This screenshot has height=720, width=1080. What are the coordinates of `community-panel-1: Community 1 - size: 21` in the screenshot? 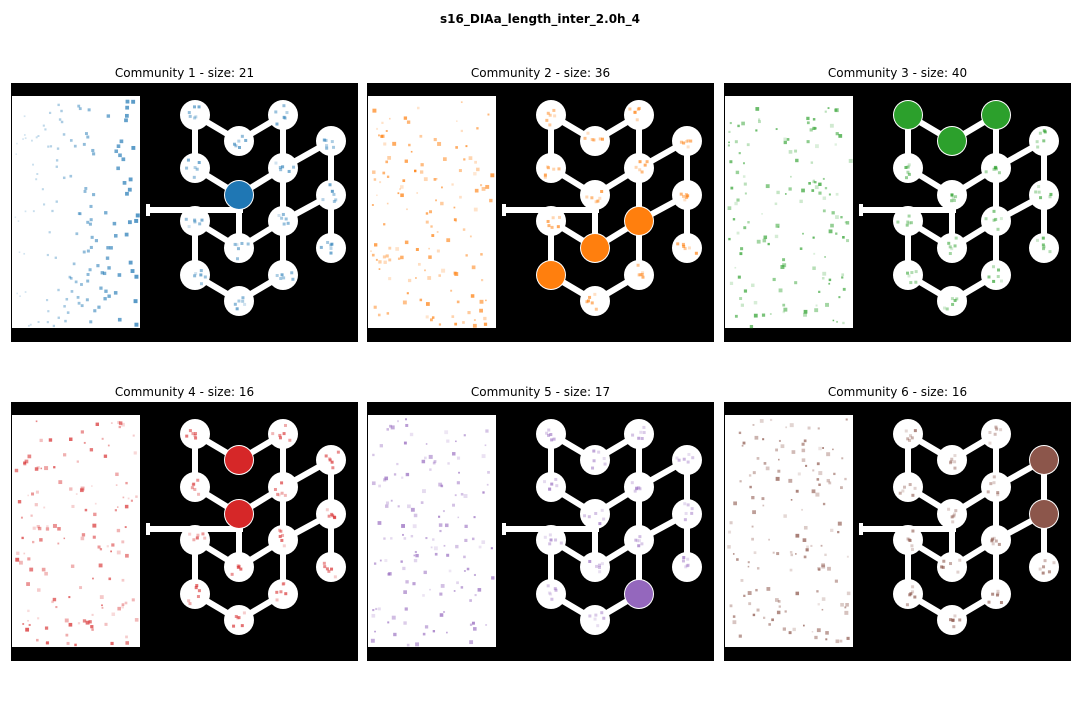 It's located at (184, 206).